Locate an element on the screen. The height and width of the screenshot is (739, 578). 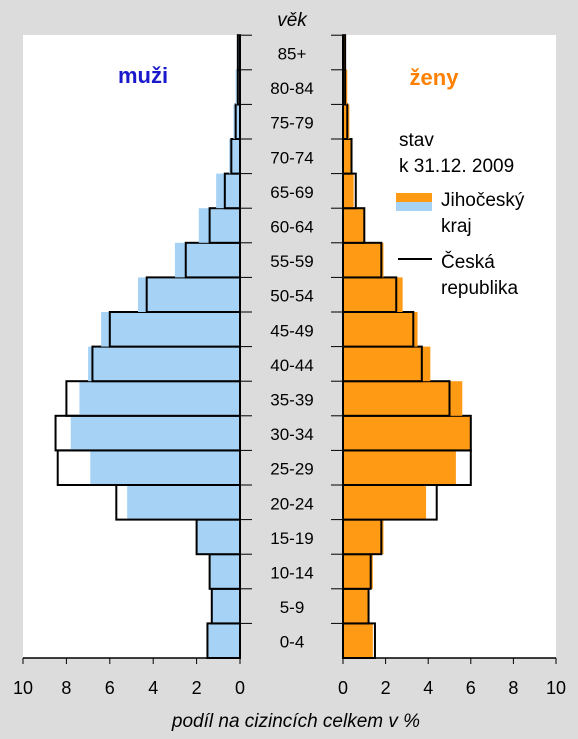
age-group-label: 85+ is located at coordinates (292, 54).